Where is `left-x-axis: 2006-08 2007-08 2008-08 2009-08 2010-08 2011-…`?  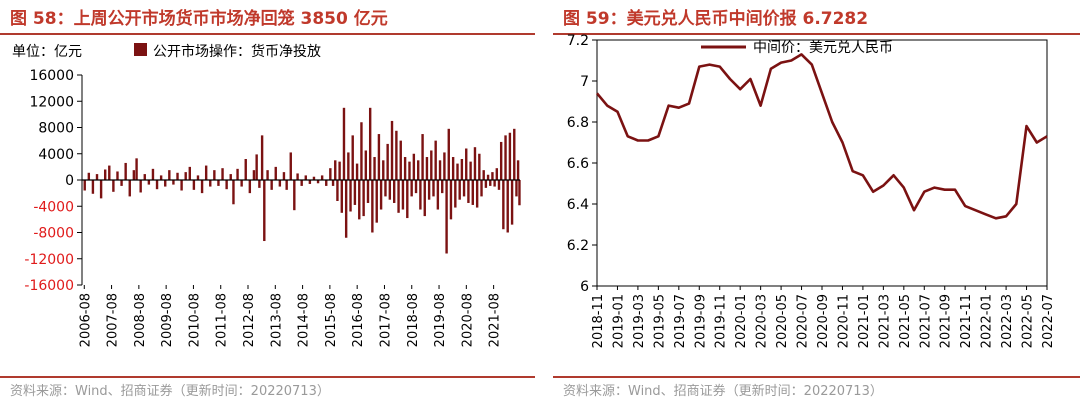
left-x-axis: 2006-08 2007-08 2008-08 2009-08 2010-08 2011-… is located at coordinates (290, 316).